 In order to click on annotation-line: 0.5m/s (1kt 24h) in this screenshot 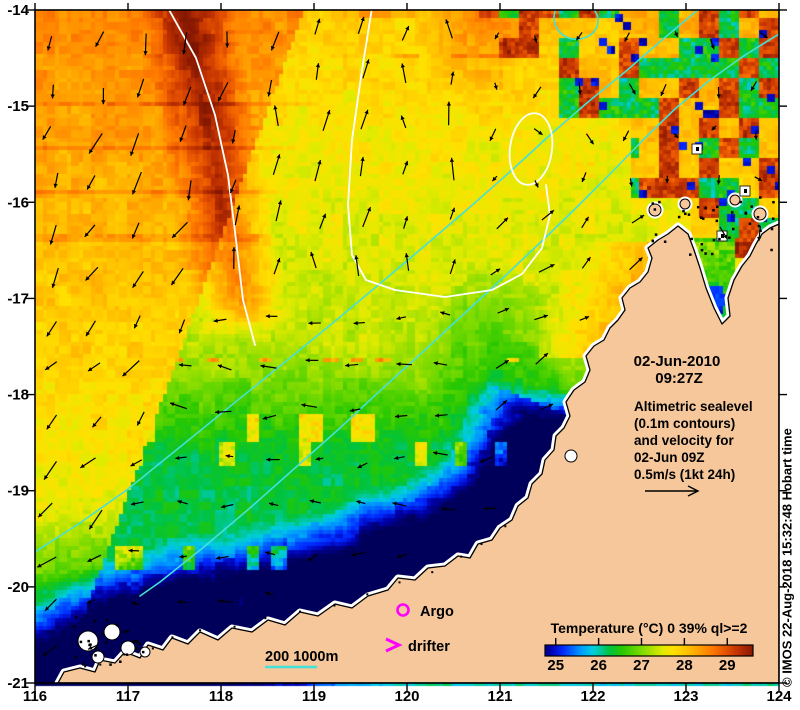, I will do `click(684, 474)`.